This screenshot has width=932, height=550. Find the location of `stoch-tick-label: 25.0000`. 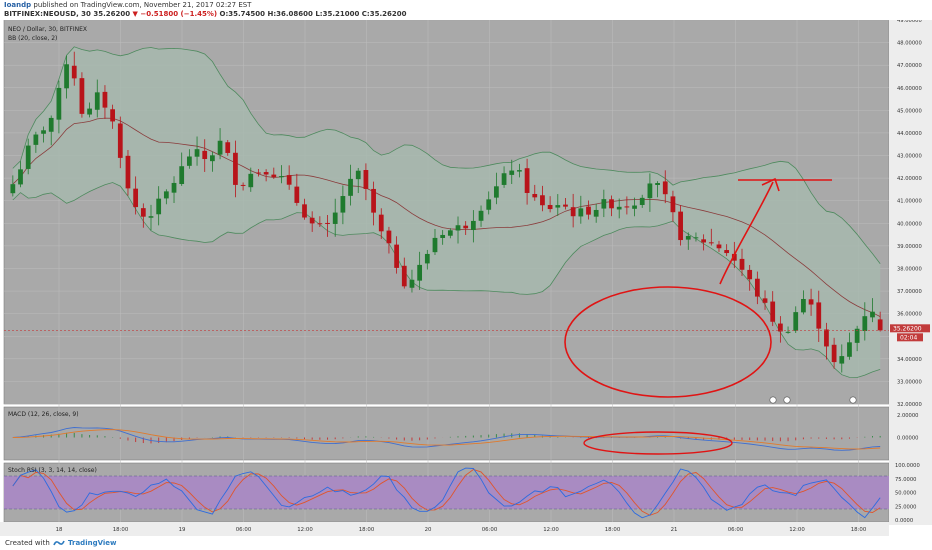

stoch-tick-label: 25.0000 is located at coordinates (905, 507).